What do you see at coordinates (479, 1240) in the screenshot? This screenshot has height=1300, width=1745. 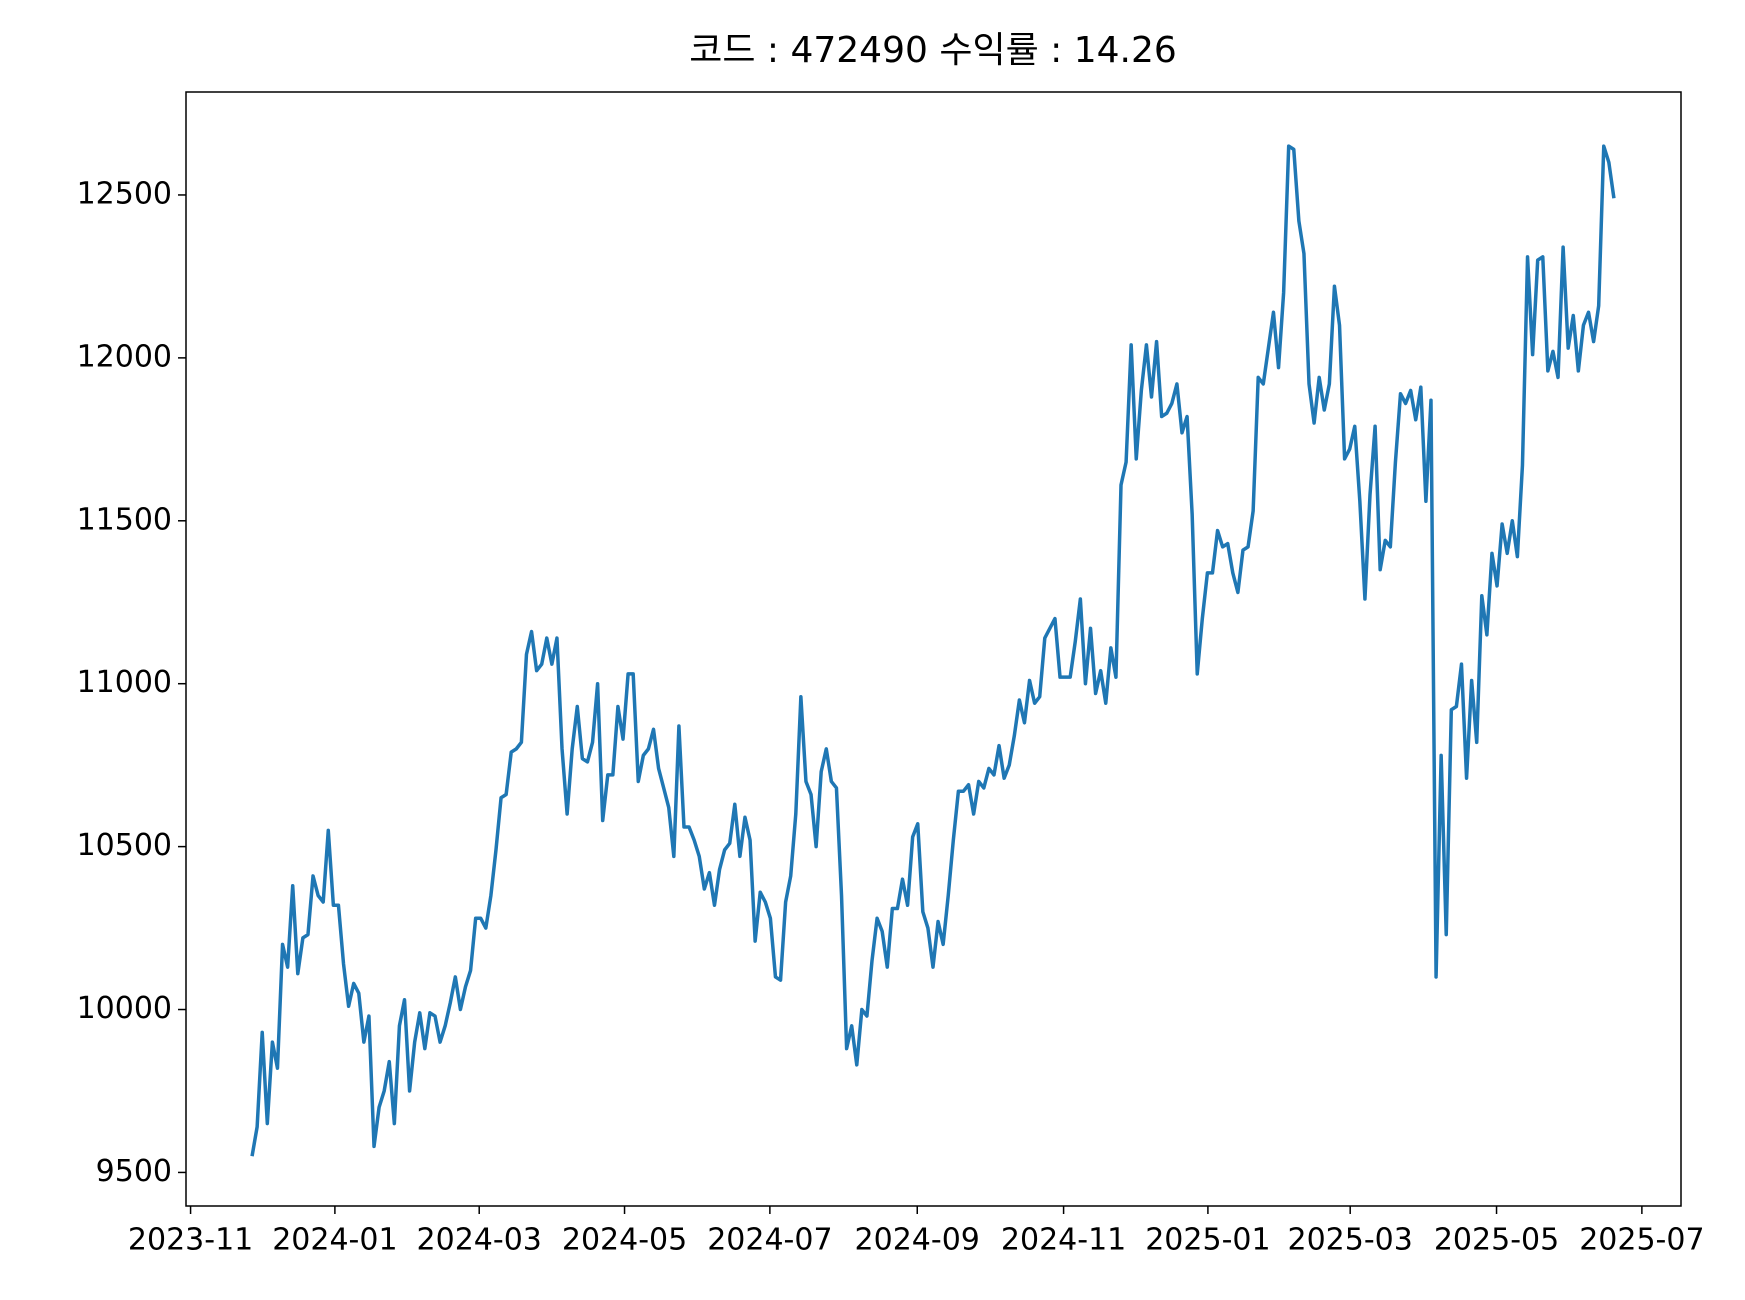 I see `x-tick-label: 2024-03` at bounding box center [479, 1240].